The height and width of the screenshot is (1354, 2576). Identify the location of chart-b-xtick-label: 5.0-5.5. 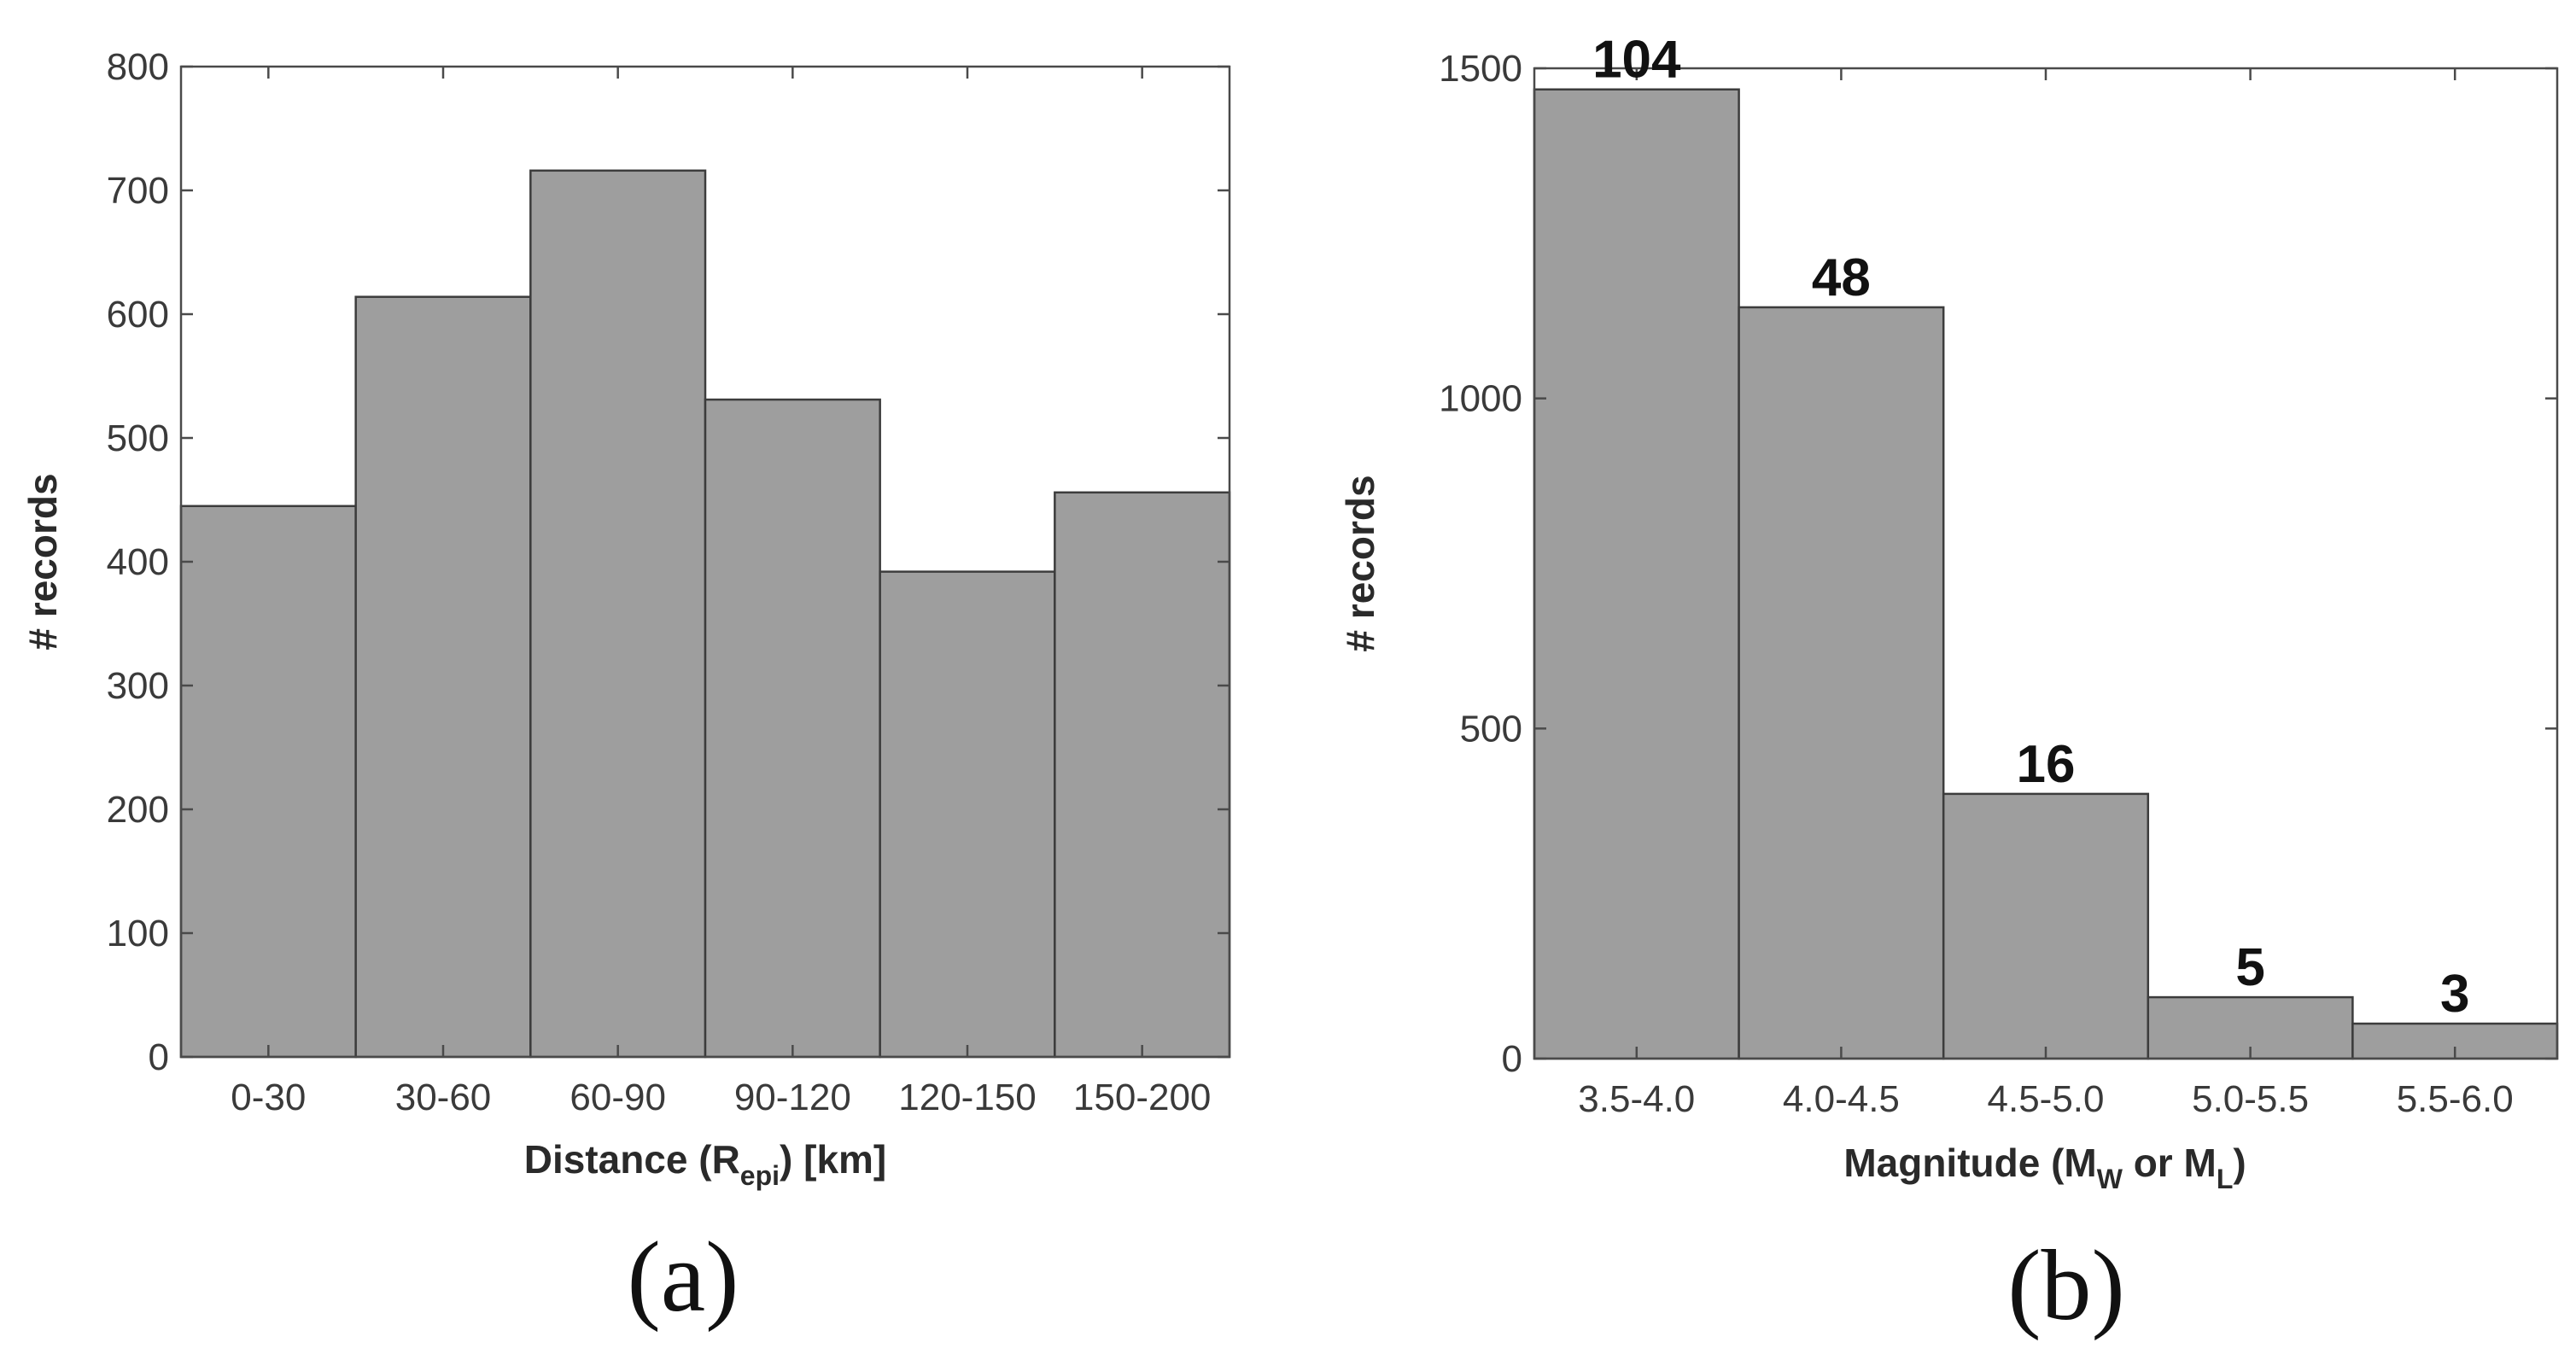
(2250, 1099).